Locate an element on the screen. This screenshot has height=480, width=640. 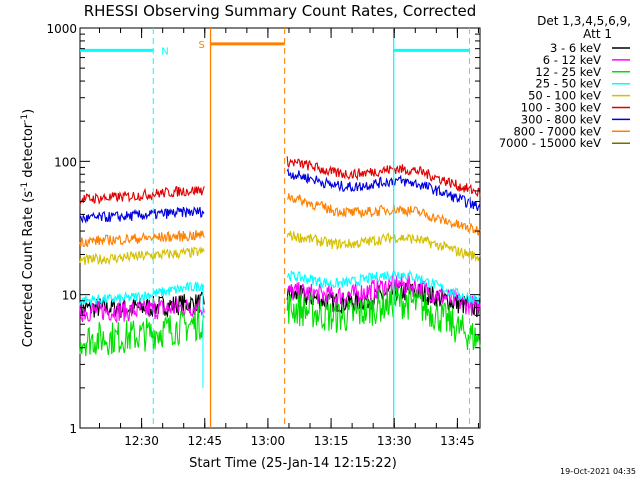
legend-entry-label: 300 - 800 keV is located at coordinates (561, 119).